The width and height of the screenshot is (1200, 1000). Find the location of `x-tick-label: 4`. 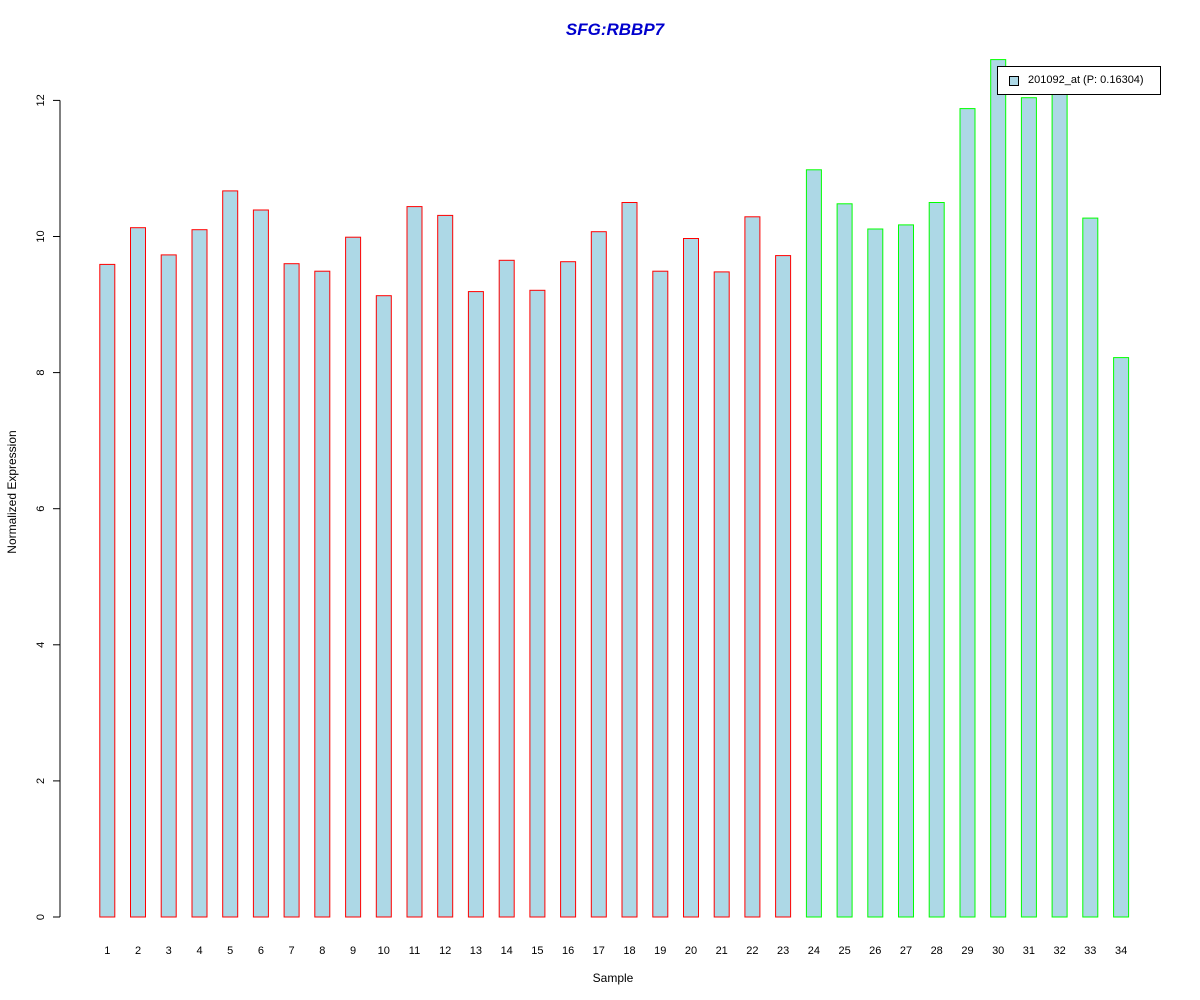

x-tick-label: 4 is located at coordinates (199, 951).